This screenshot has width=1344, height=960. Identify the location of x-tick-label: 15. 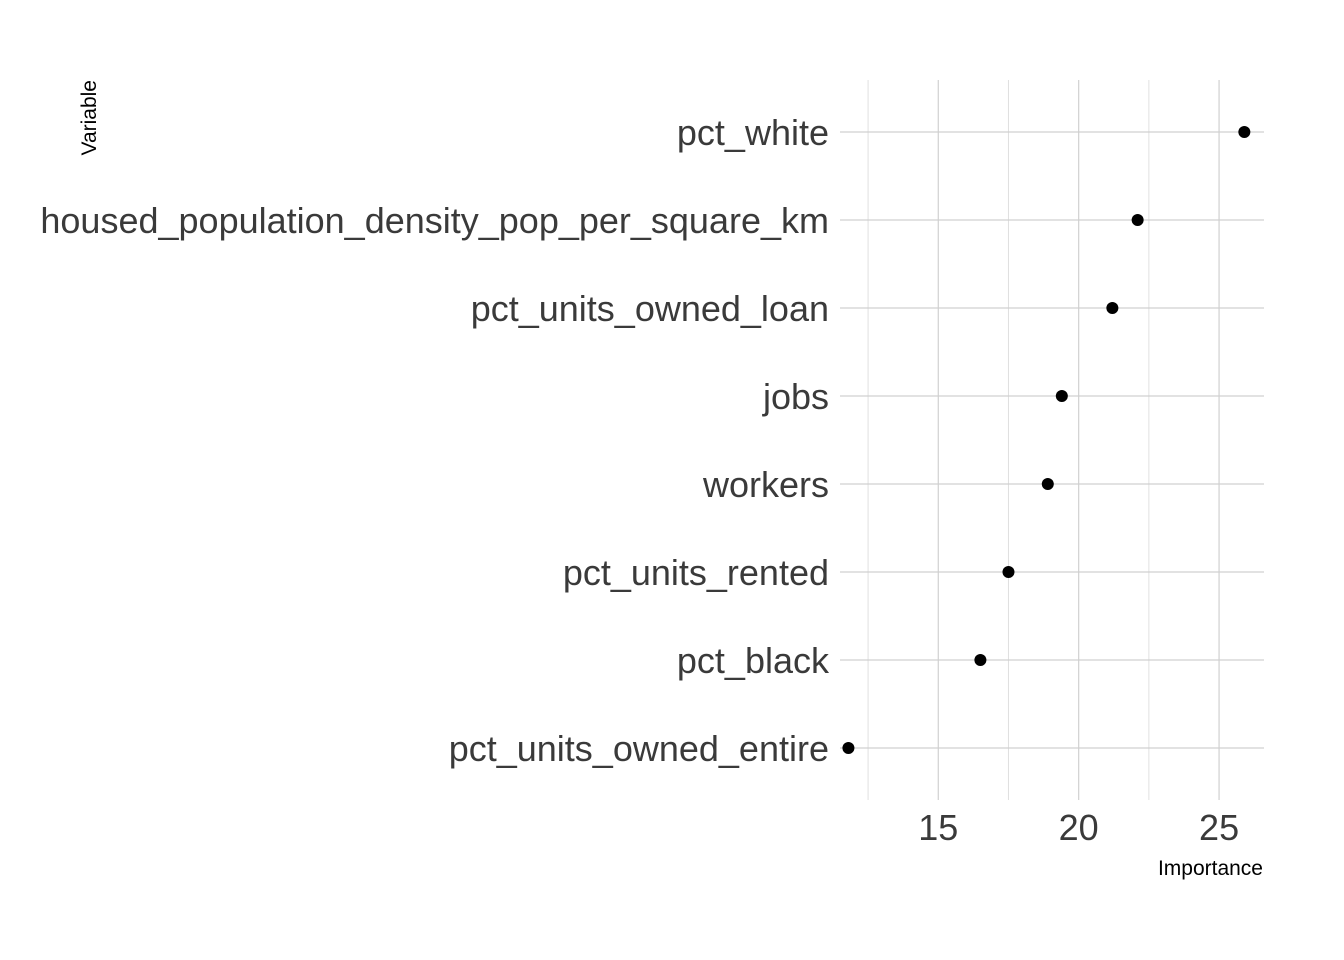
(938, 827).